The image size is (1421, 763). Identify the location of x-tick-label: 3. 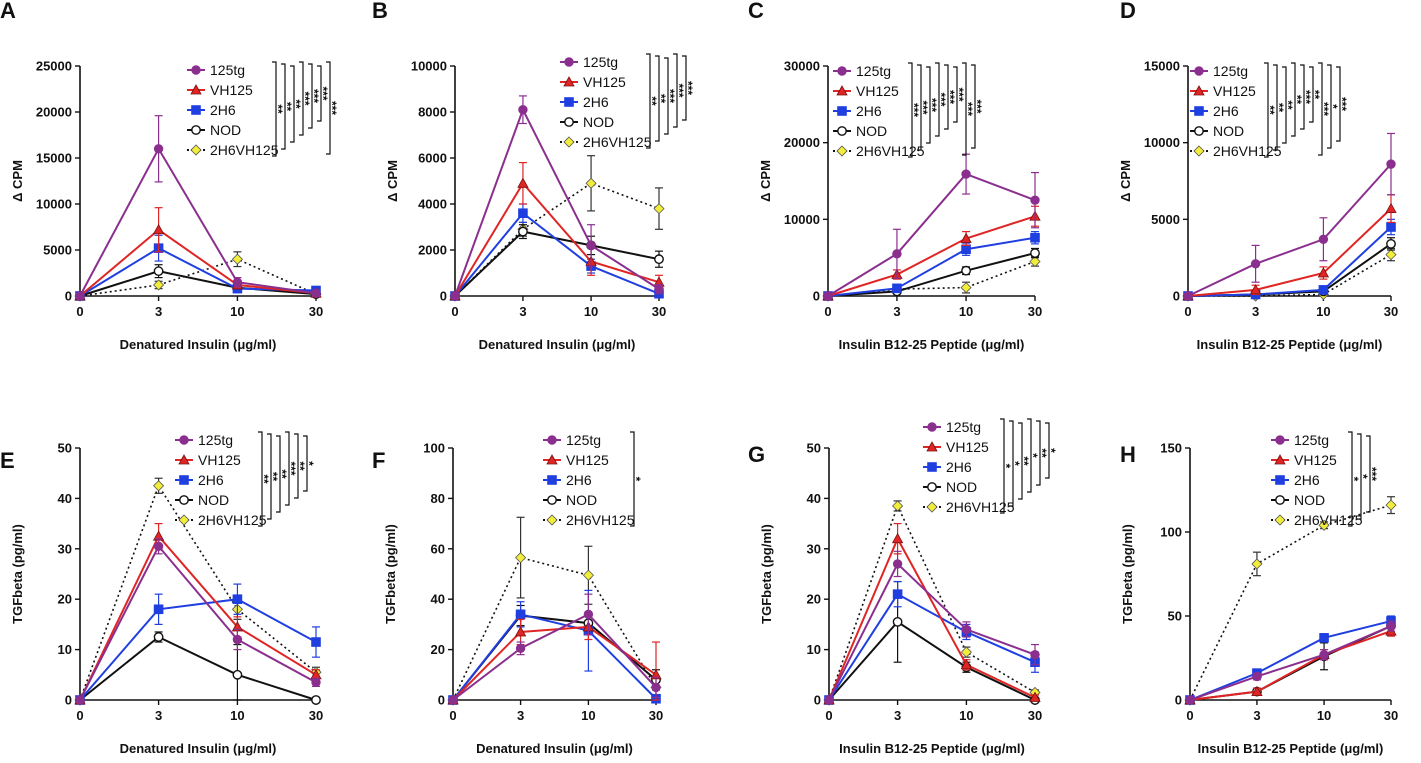
(158, 311).